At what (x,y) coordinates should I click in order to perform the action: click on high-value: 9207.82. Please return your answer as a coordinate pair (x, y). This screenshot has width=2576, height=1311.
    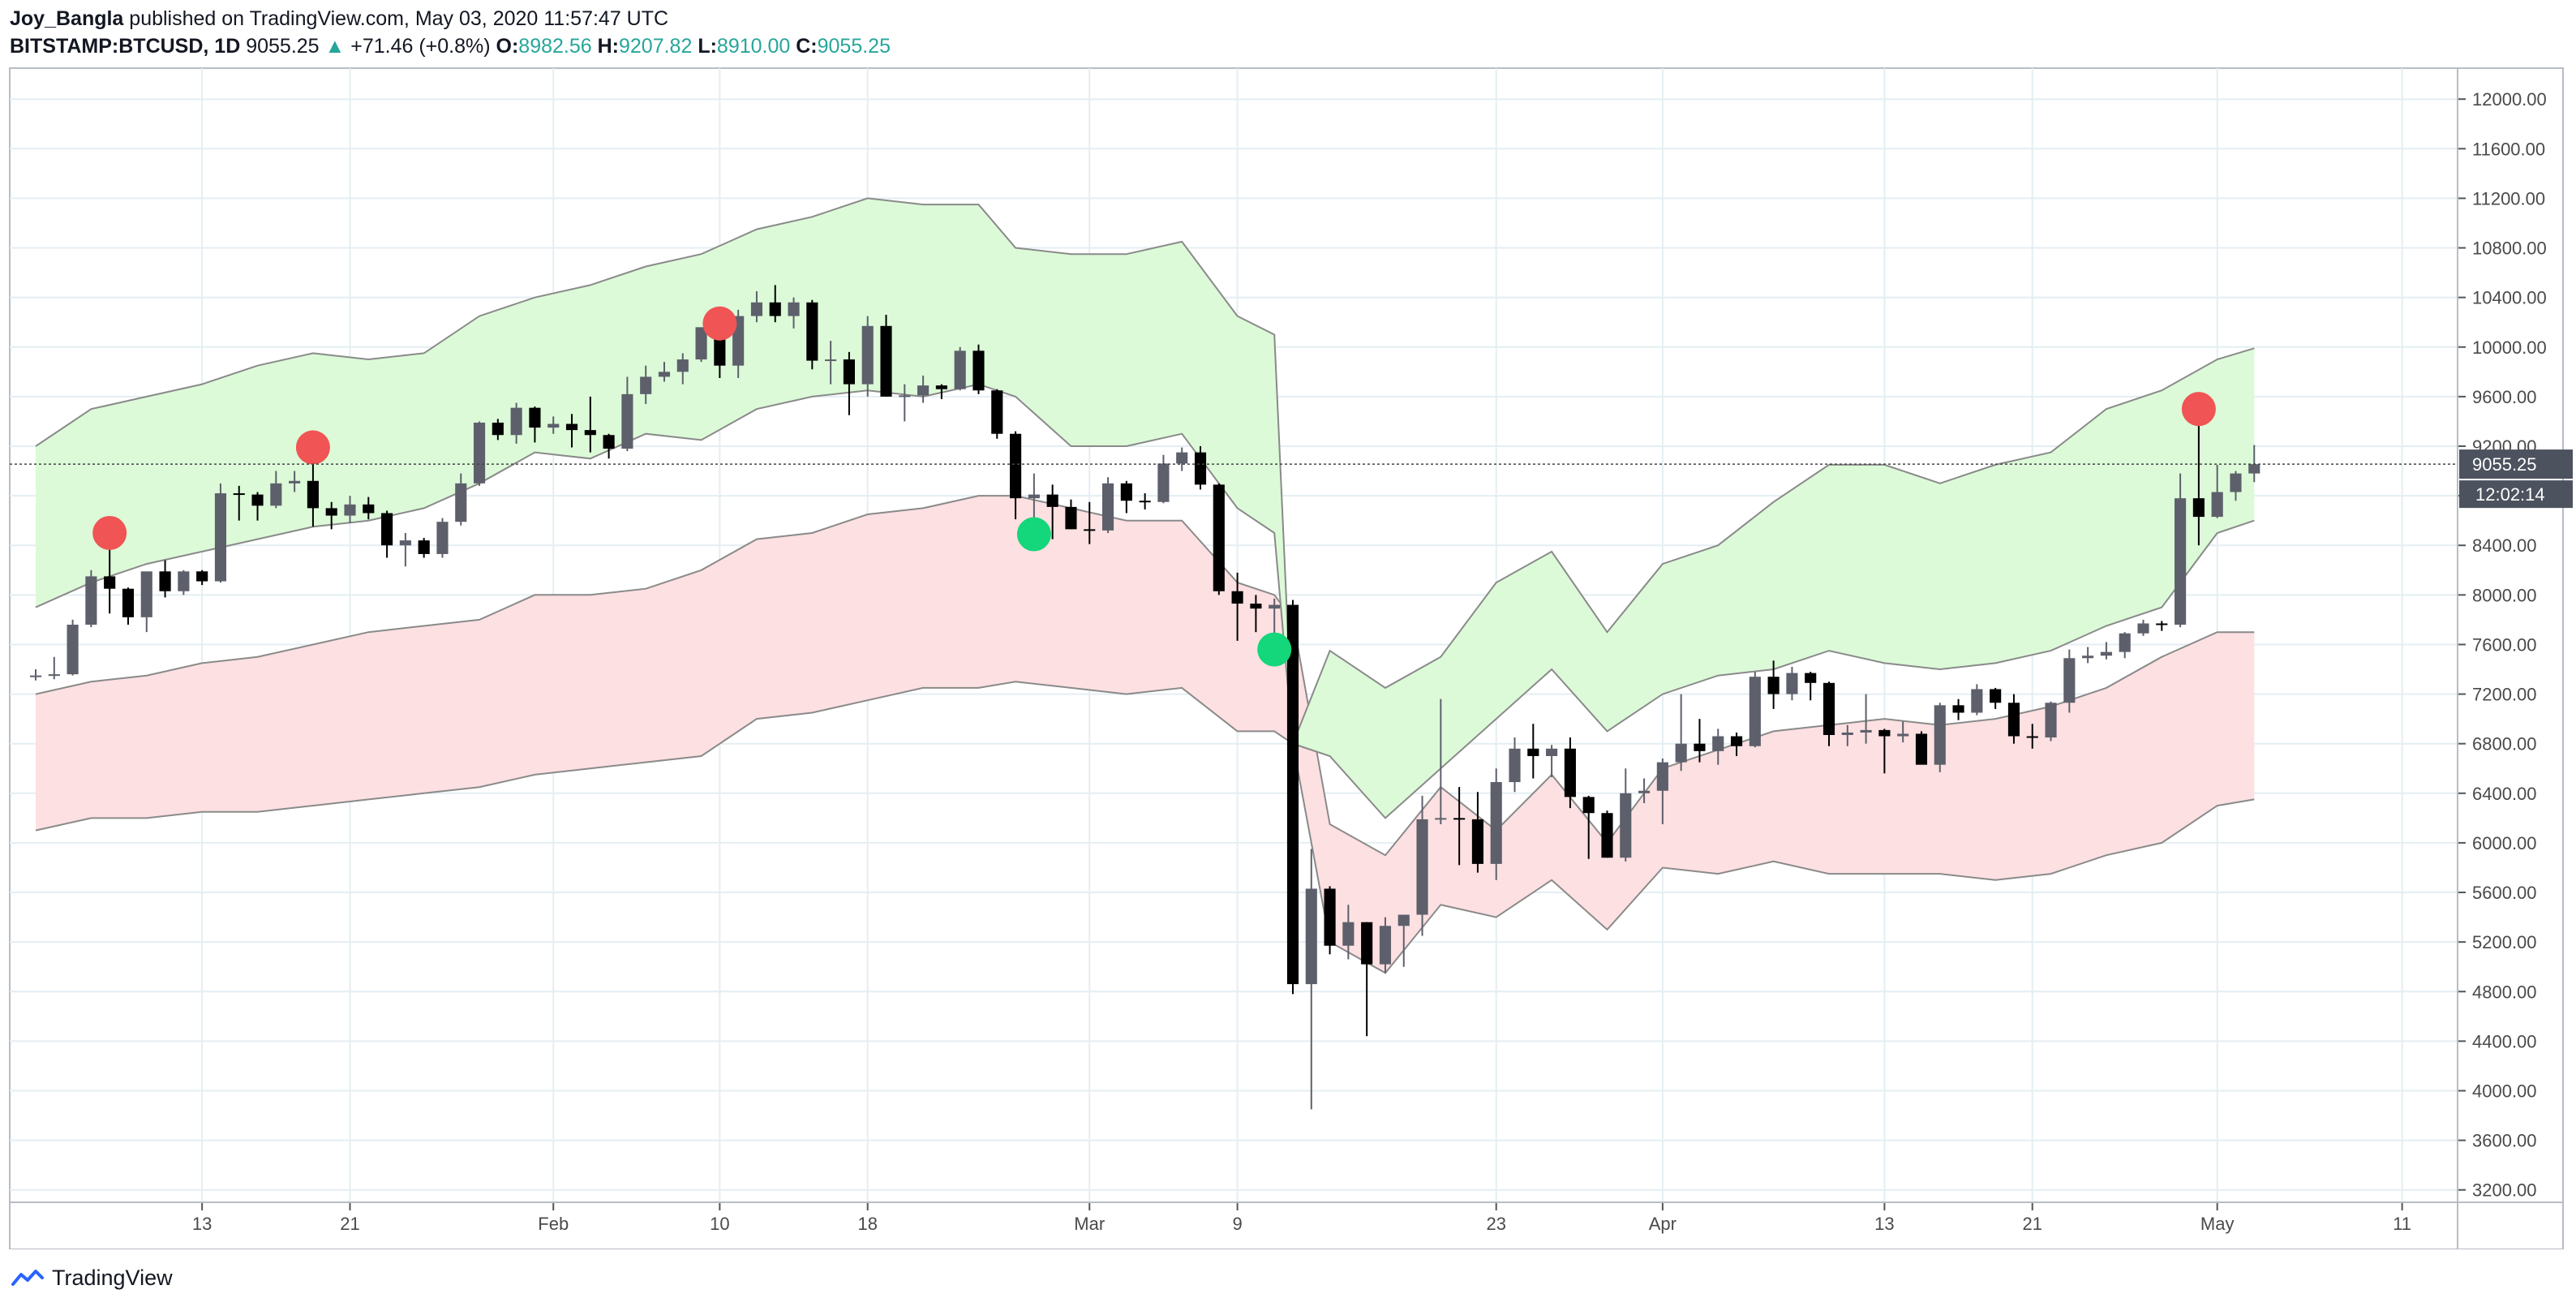
    Looking at the image, I should click on (656, 46).